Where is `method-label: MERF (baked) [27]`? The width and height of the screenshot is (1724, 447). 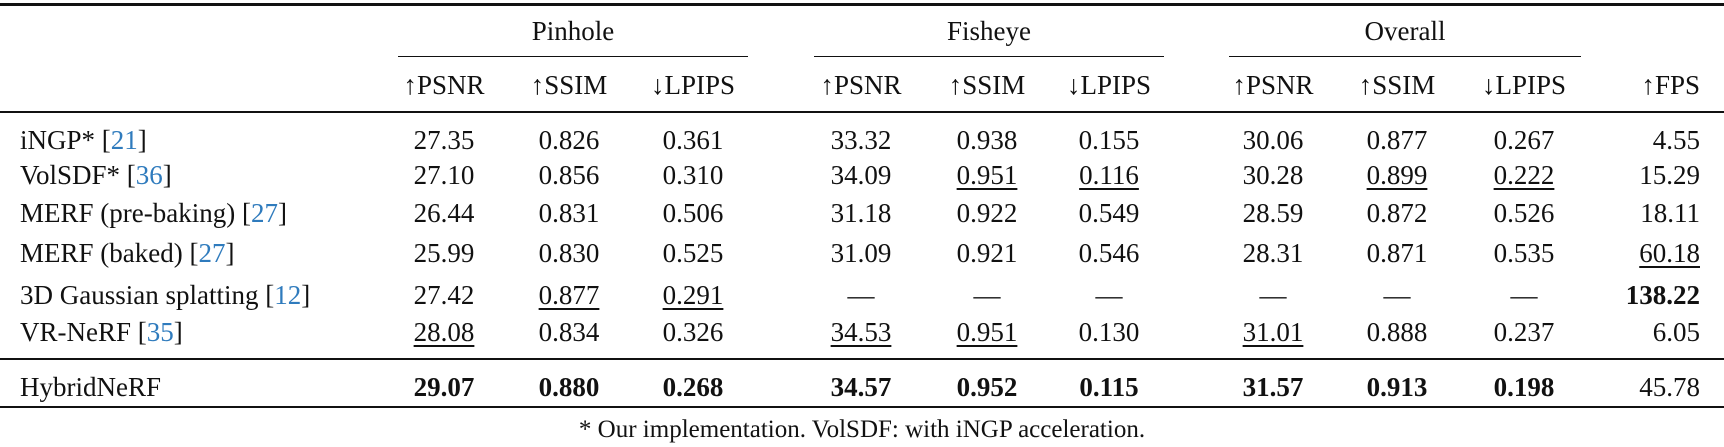
method-label: MERF (baked) [27] is located at coordinates (127, 253).